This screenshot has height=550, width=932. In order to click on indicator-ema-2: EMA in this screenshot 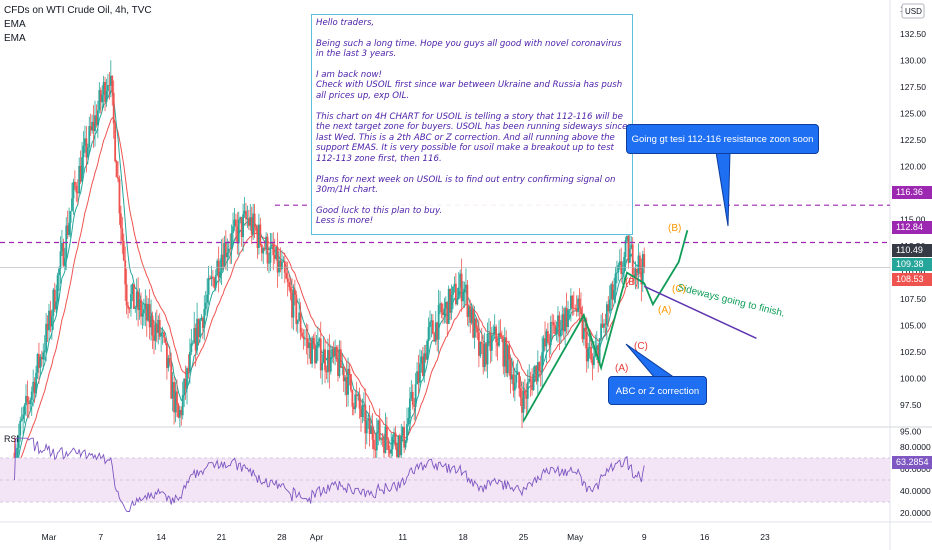, I will do `click(15, 38)`.